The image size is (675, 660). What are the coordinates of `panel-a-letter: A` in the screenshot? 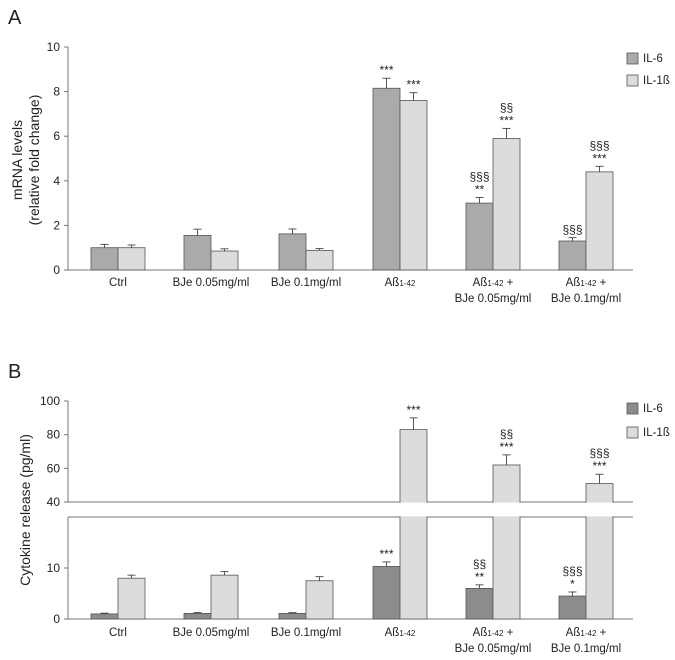 It's located at (15, 18).